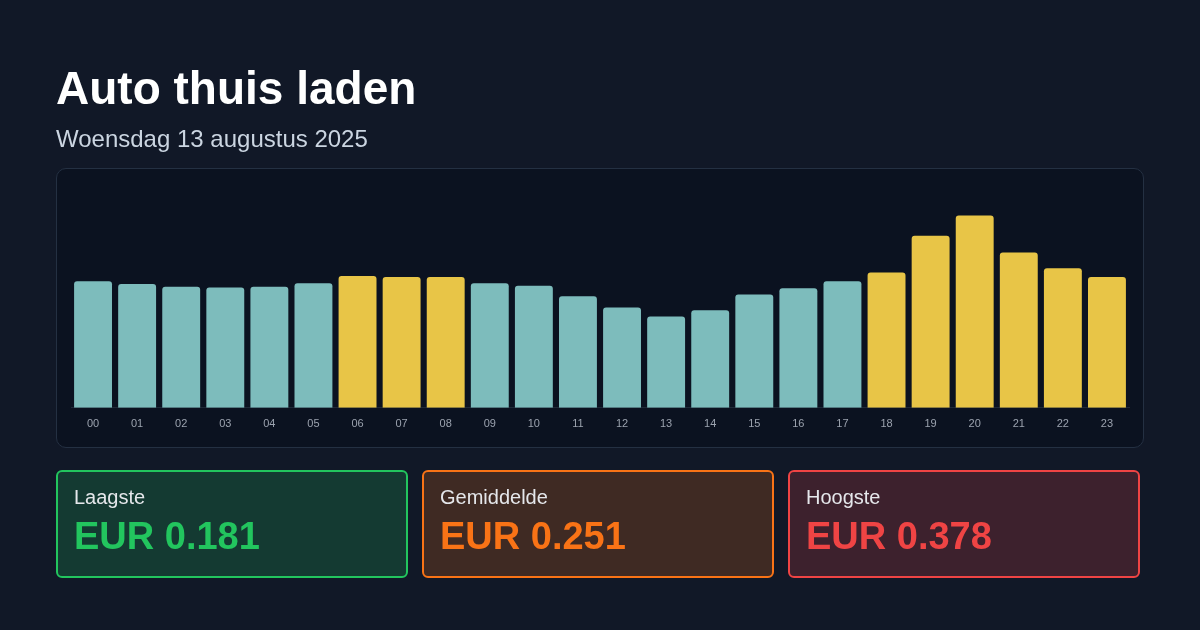 The image size is (1200, 630). I want to click on x-tick-label: 02, so click(181, 423).